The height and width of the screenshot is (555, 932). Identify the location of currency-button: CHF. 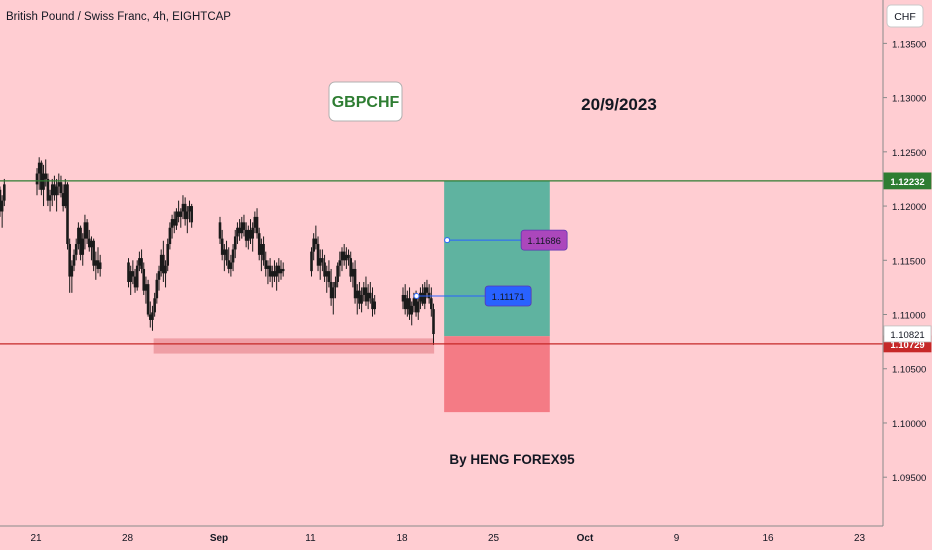
(905, 17).